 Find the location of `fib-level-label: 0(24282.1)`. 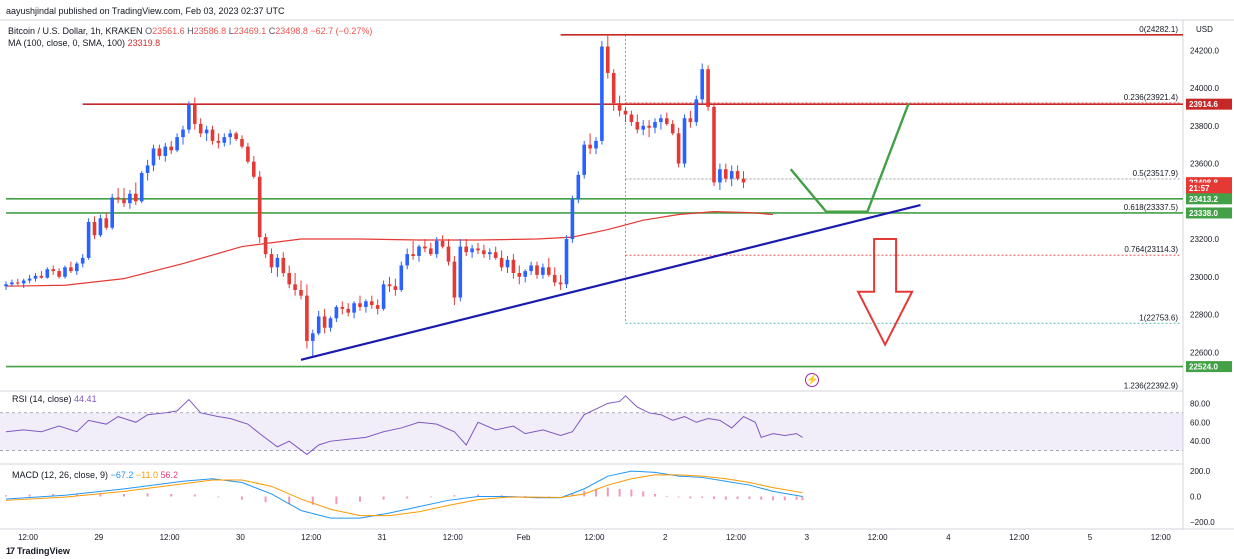

fib-level-label: 0(24282.1) is located at coordinates (1158, 29).